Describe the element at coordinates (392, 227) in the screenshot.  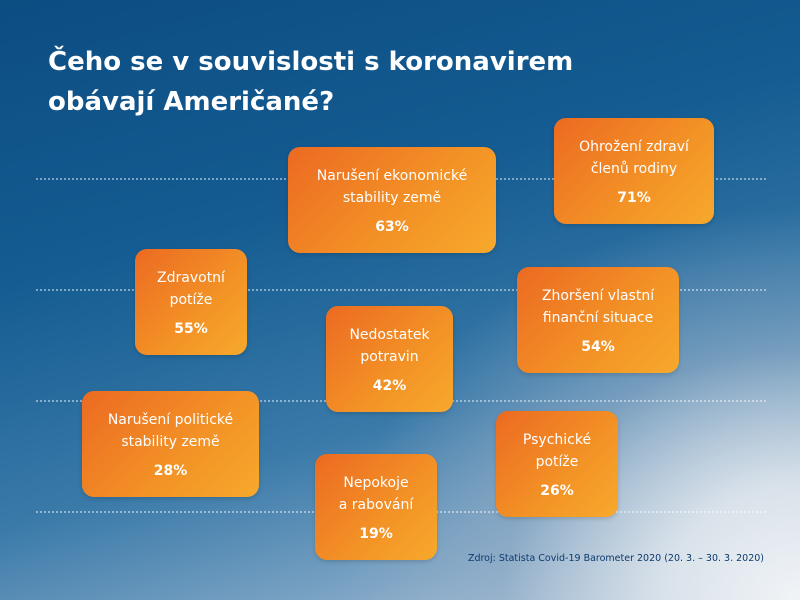
I see `card-value: 63%` at that location.